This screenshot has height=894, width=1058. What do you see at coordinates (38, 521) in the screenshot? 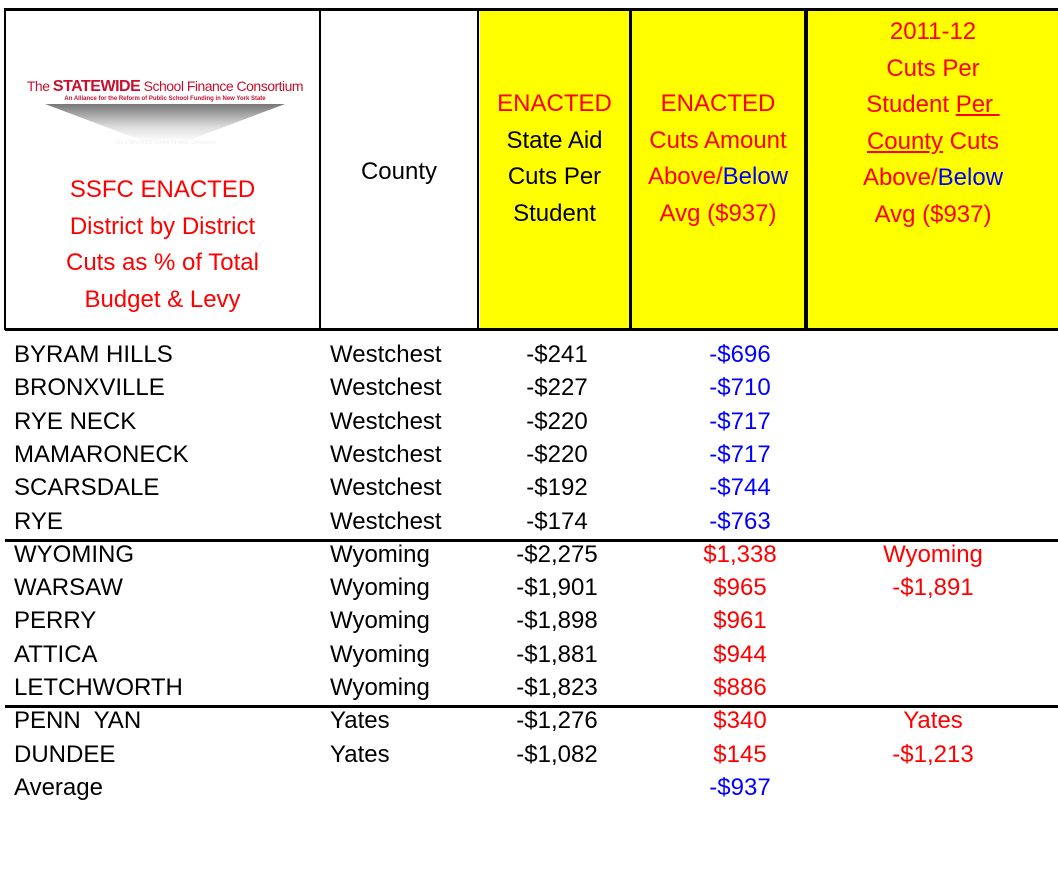
I see `district: RYE` at bounding box center [38, 521].